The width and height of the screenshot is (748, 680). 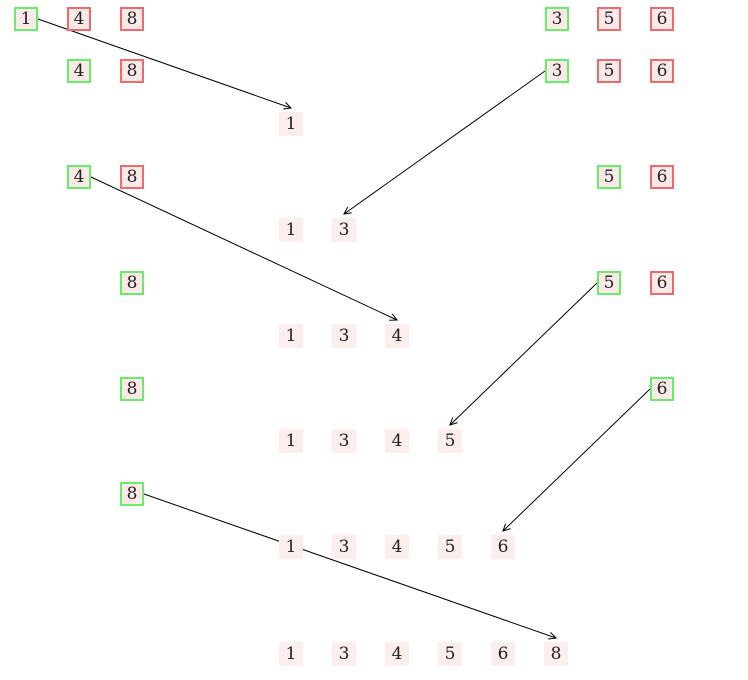 I want to click on left-list-item: 1, so click(x=26, y=19).